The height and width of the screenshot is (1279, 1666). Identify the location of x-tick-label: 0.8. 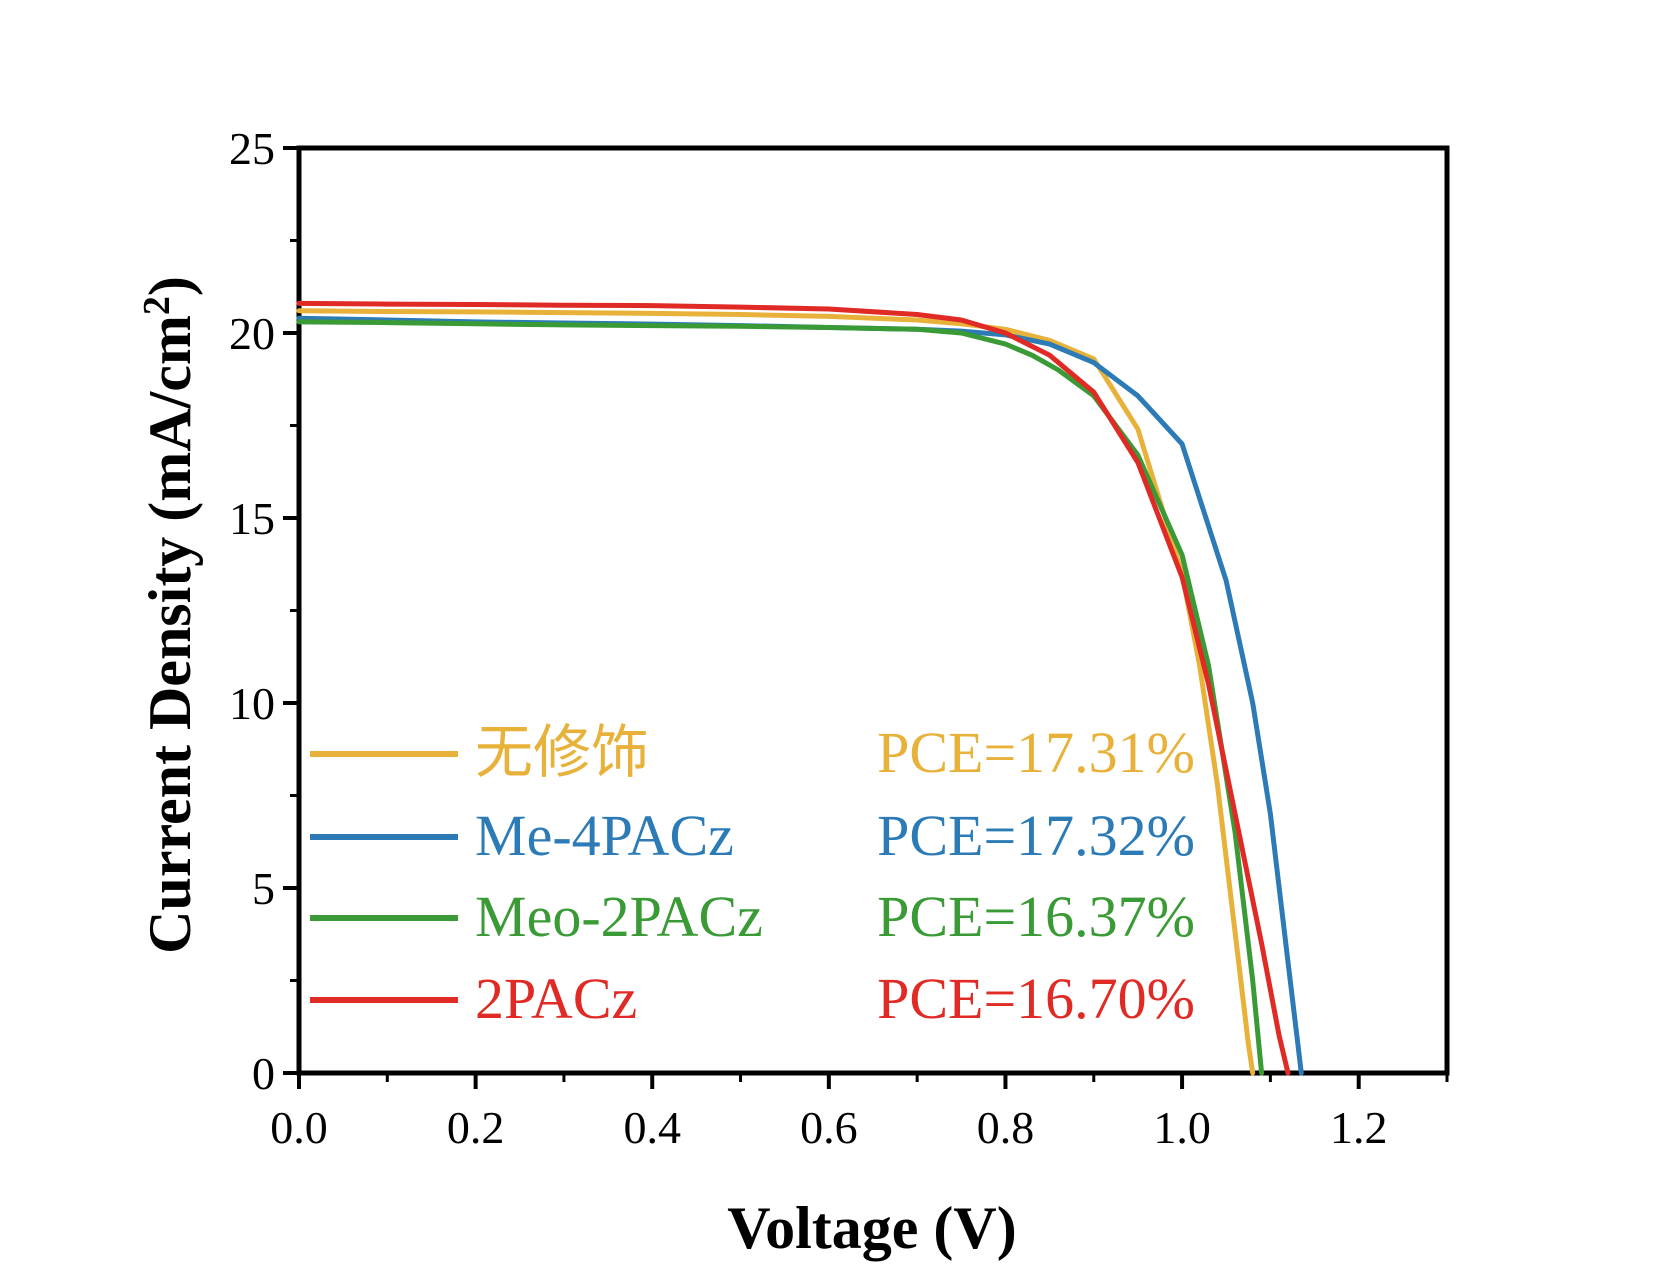
(1006, 1127).